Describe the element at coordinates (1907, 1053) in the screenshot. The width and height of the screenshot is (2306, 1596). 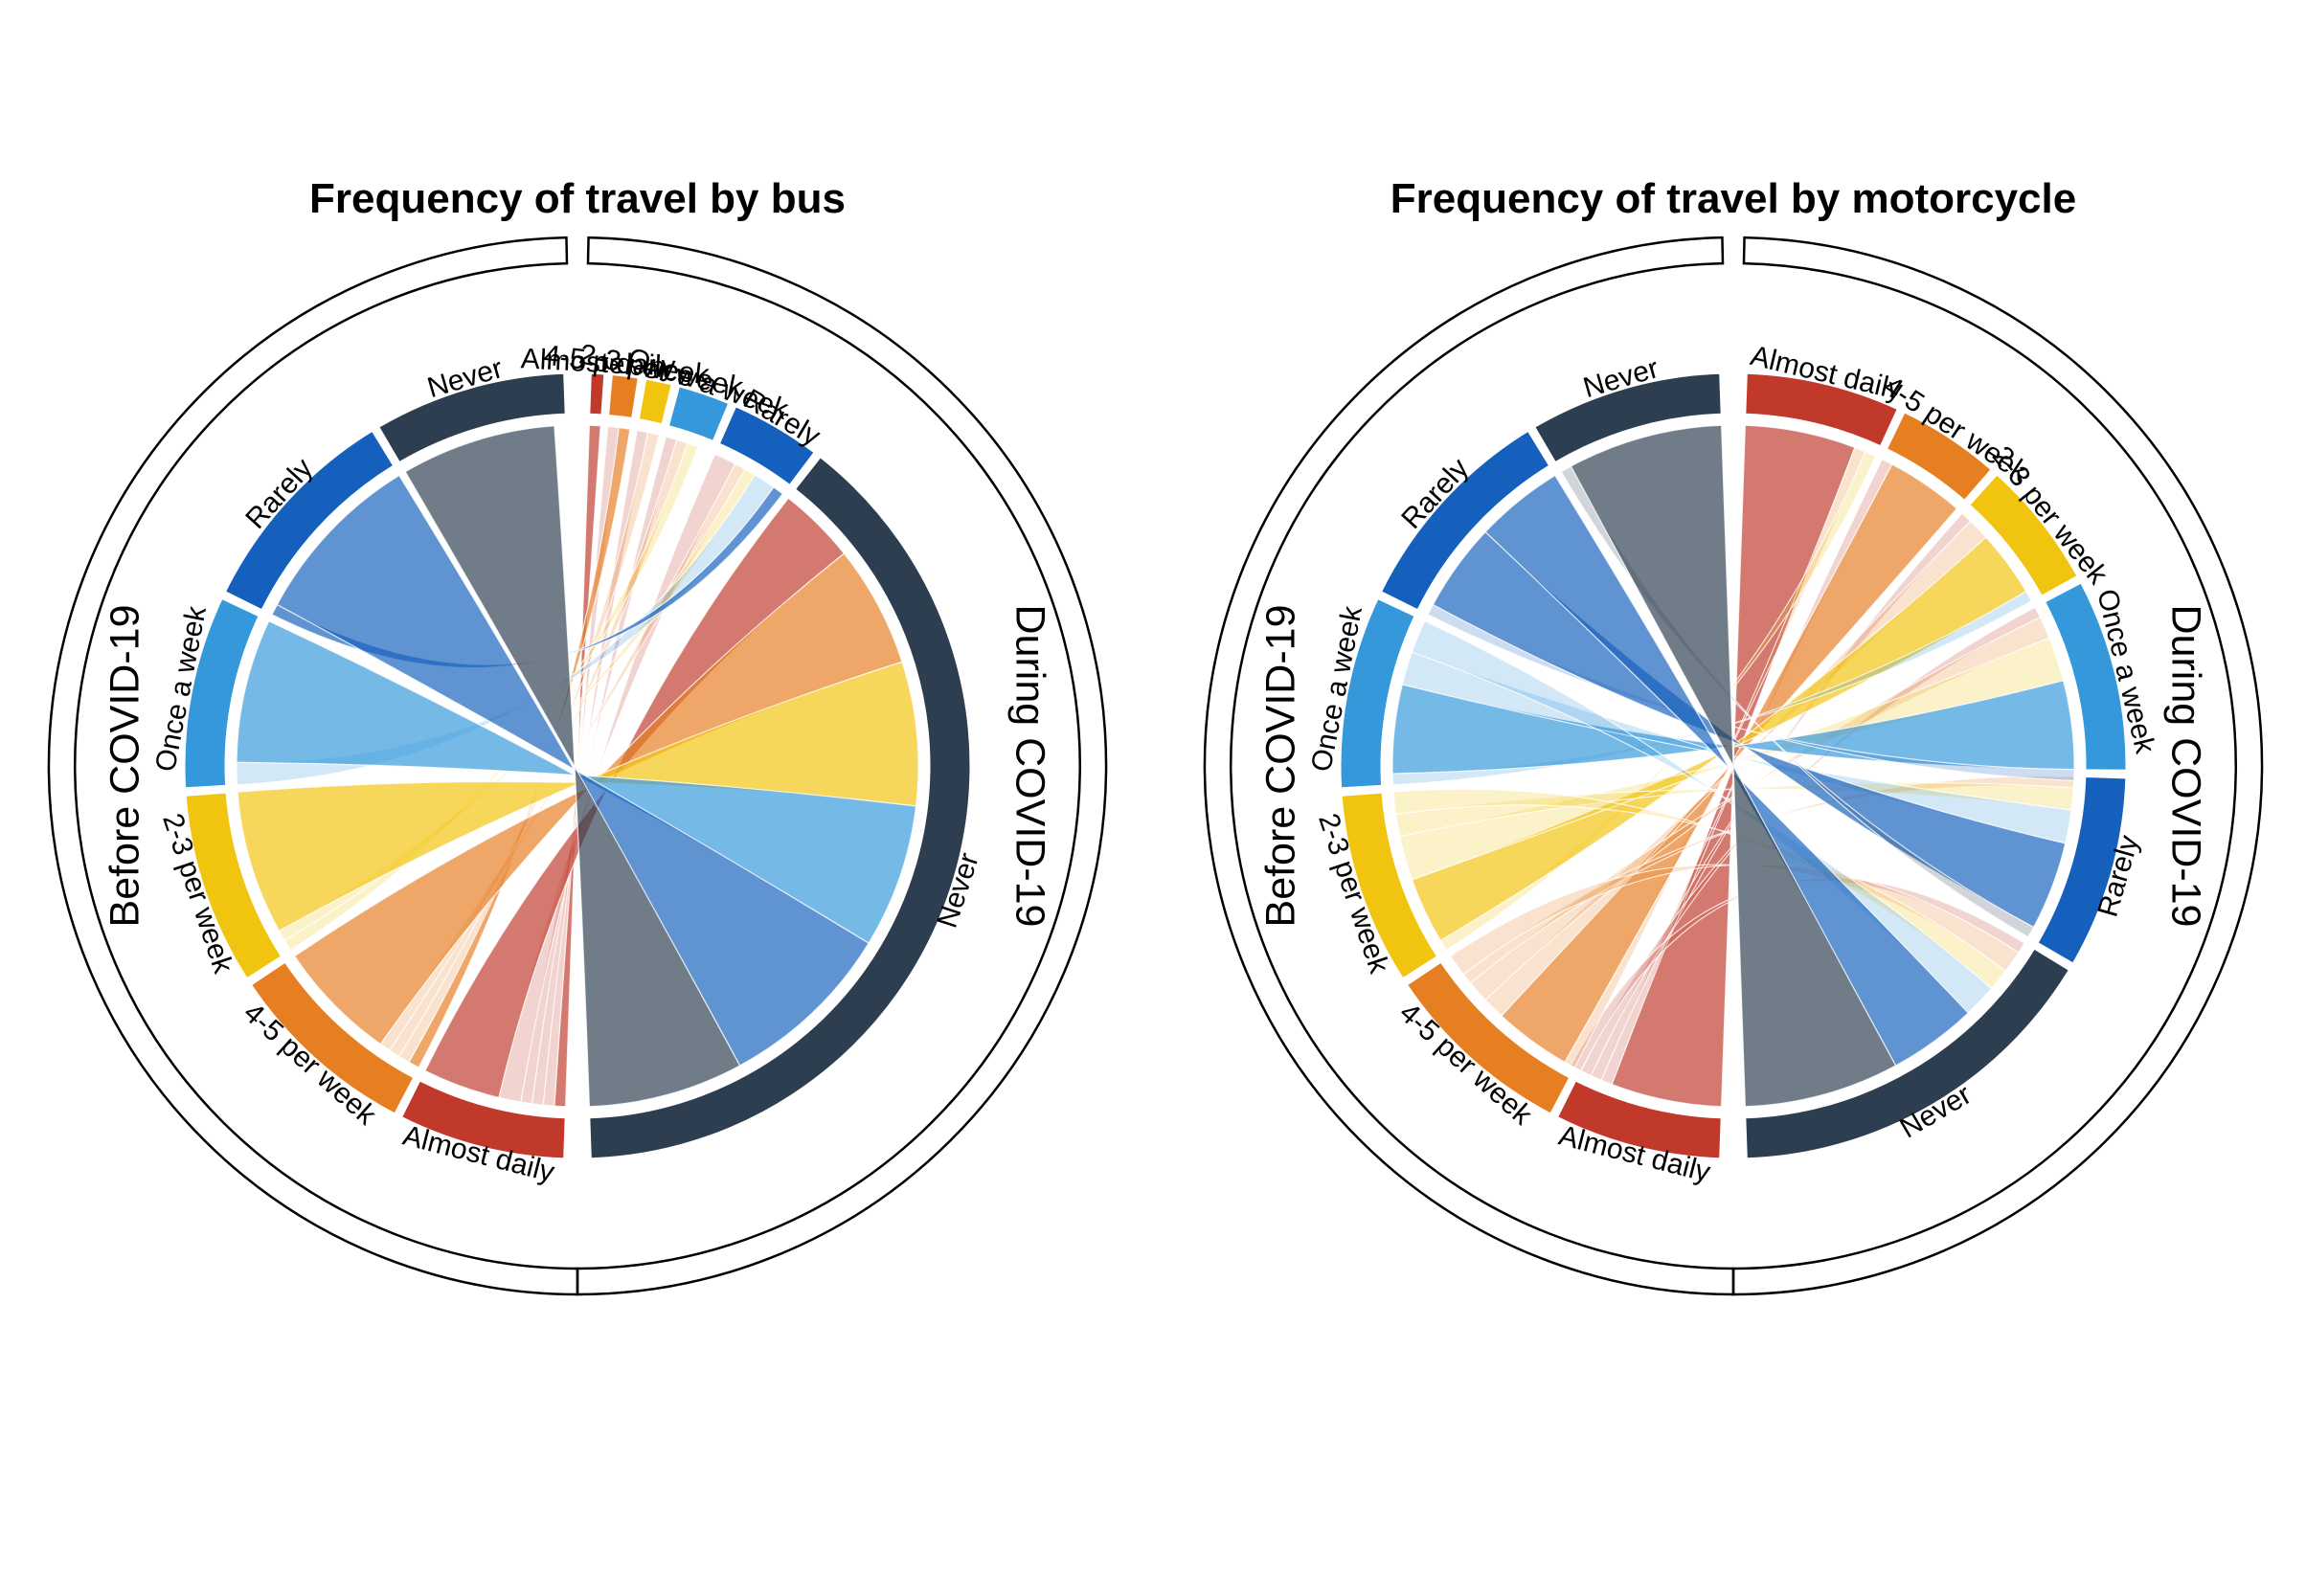
I see `motorcycle-during-sector-never` at that location.